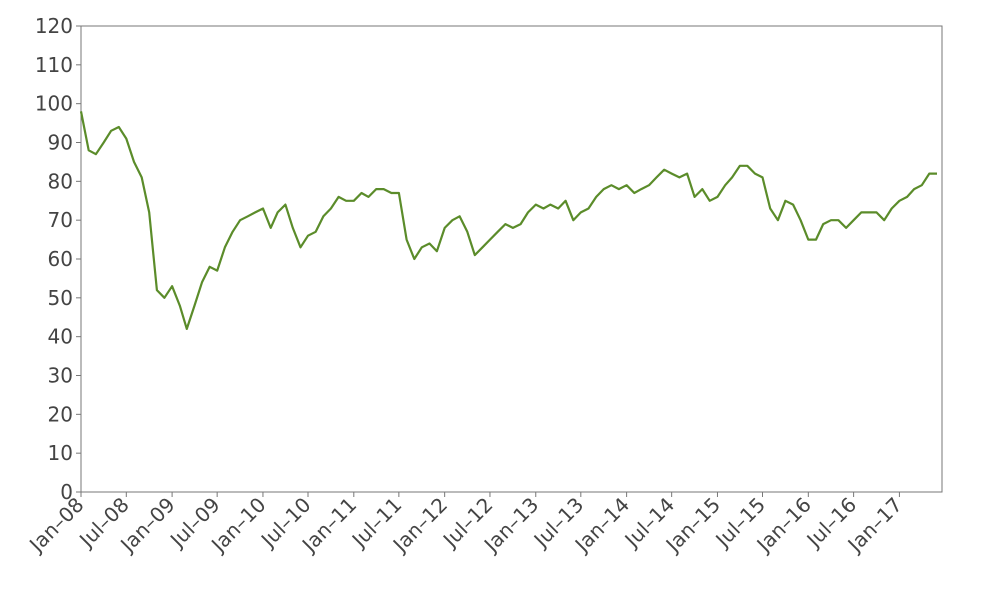 The height and width of the screenshot is (604, 1000). Describe the element at coordinates (60, 376) in the screenshot. I see `y-tick-label: 30` at that location.